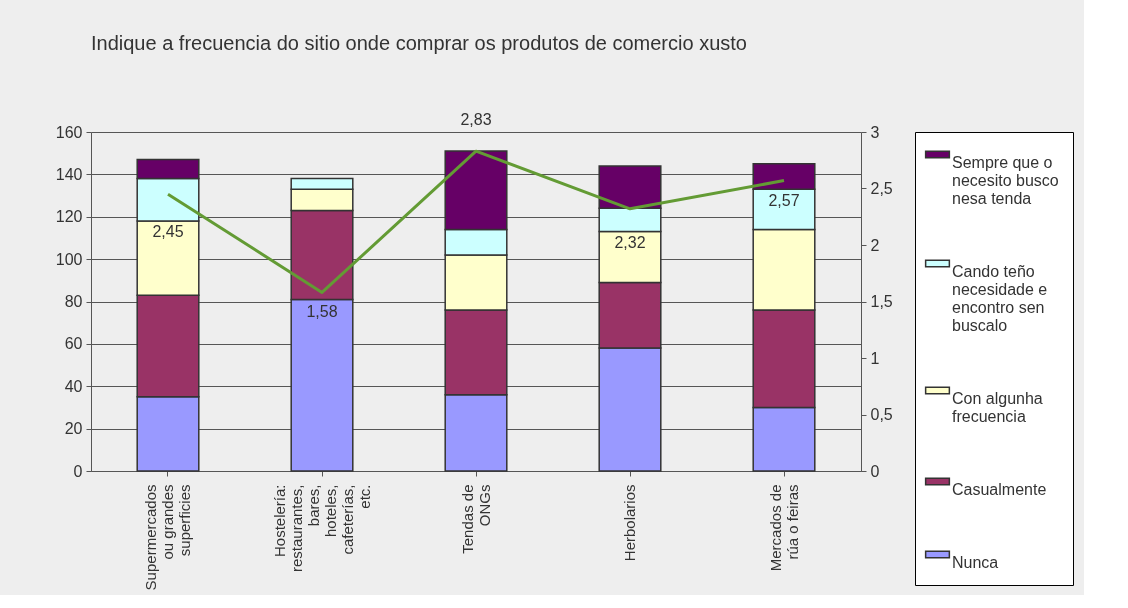 The image size is (1128, 608). Describe the element at coordinates (875, 132) in the screenshot. I see `y2-tick-label: 3` at that location.